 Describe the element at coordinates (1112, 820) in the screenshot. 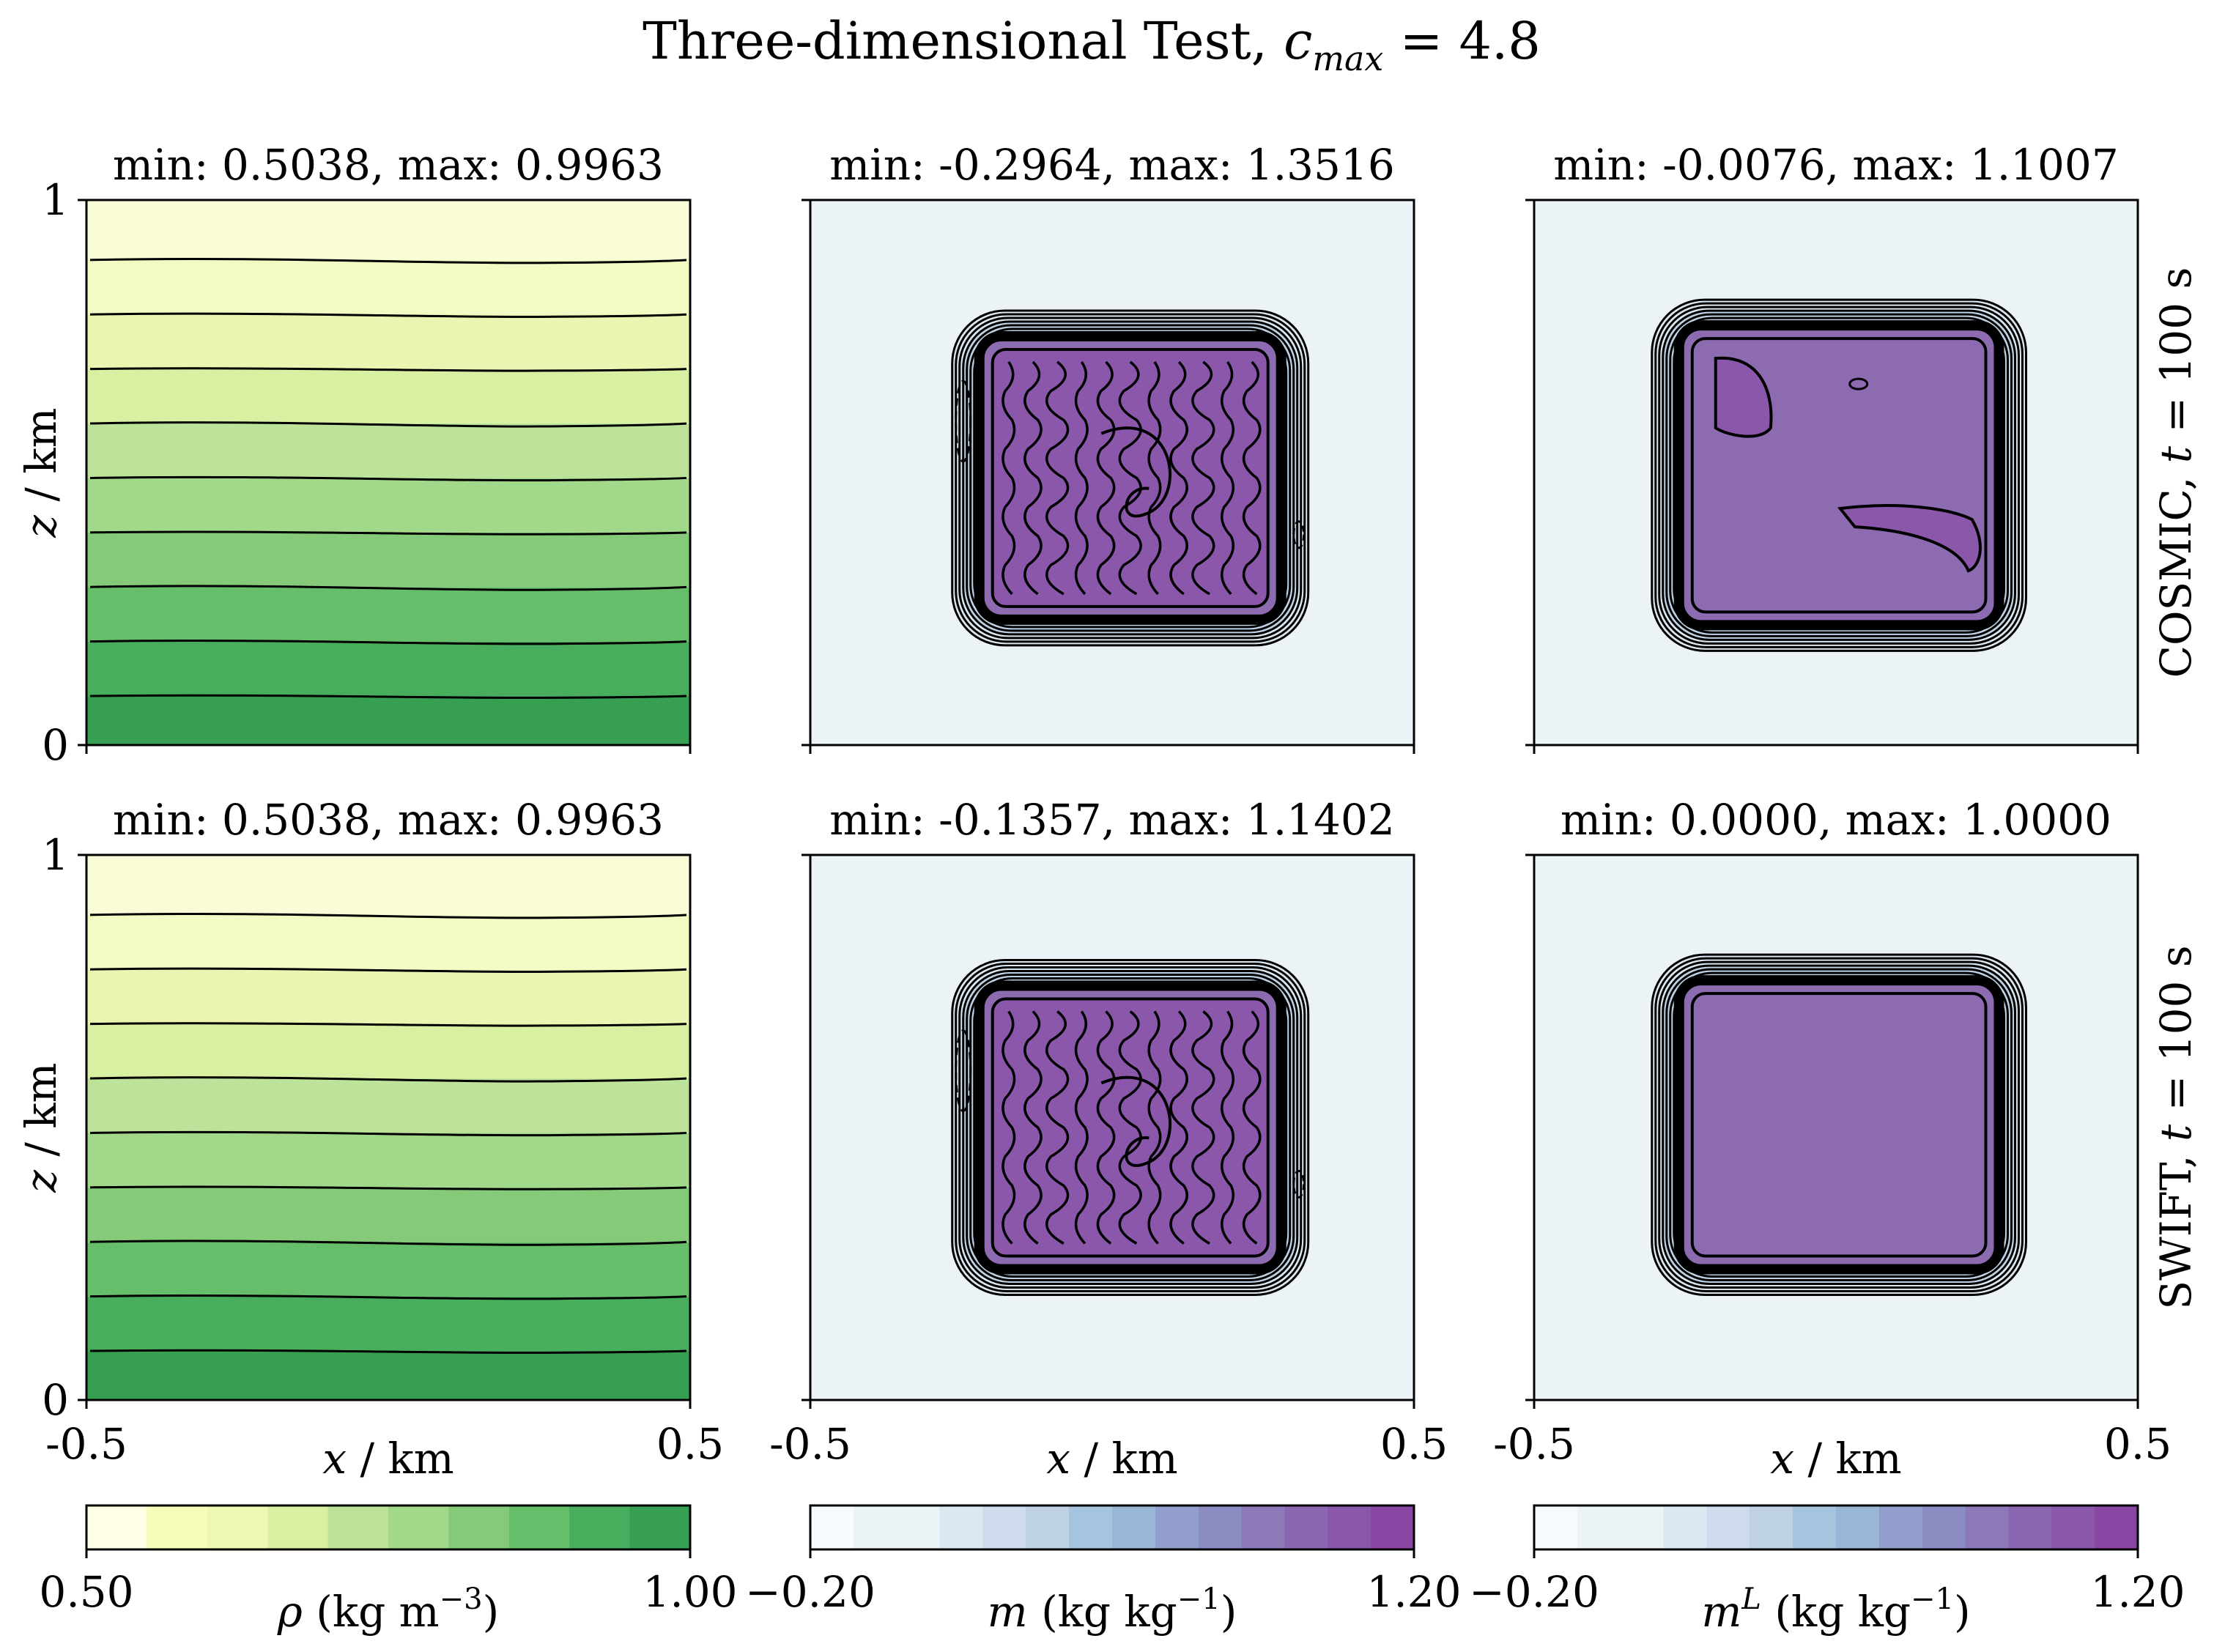

I see `panel-title: min: -0.1357, max: 1.1402` at that location.